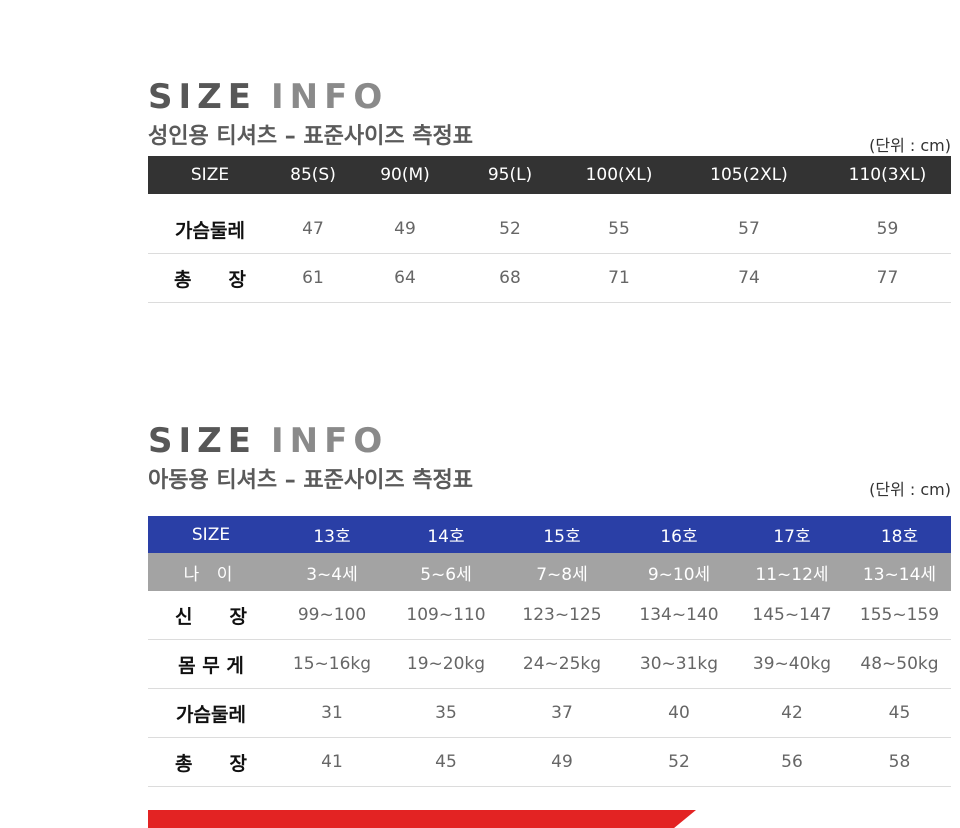 This screenshot has width=960, height=828. What do you see at coordinates (899, 537) in the screenshot?
I see `header-cell: 18호` at bounding box center [899, 537].